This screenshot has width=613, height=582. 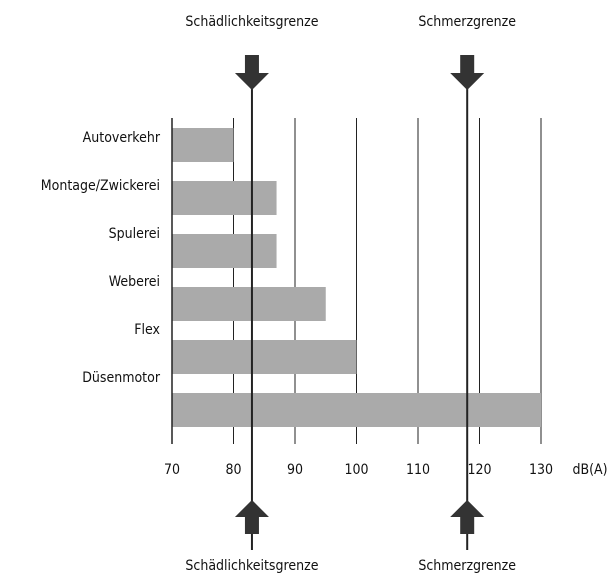 What do you see at coordinates (251, 22) in the screenshot?
I see `threshold-label-top: Schädlichkeitsgrenze` at bounding box center [251, 22].